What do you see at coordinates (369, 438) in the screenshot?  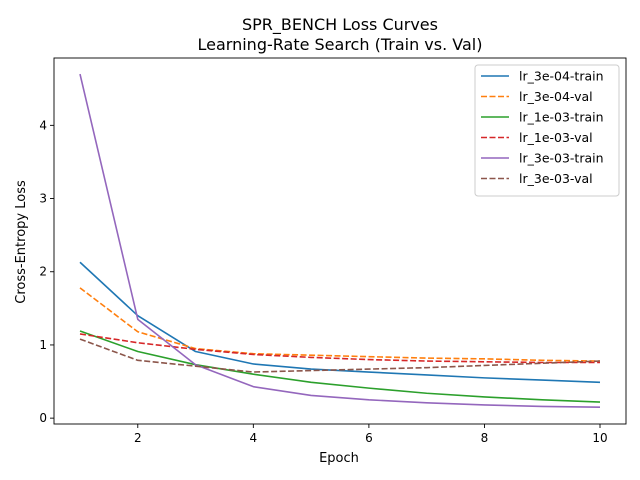 I see `x-tick-label-6: 6` at bounding box center [369, 438].